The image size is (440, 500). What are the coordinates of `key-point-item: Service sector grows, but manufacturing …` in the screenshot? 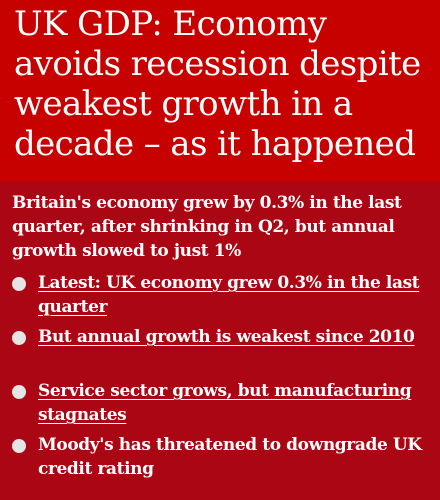 It's located at (224, 406).